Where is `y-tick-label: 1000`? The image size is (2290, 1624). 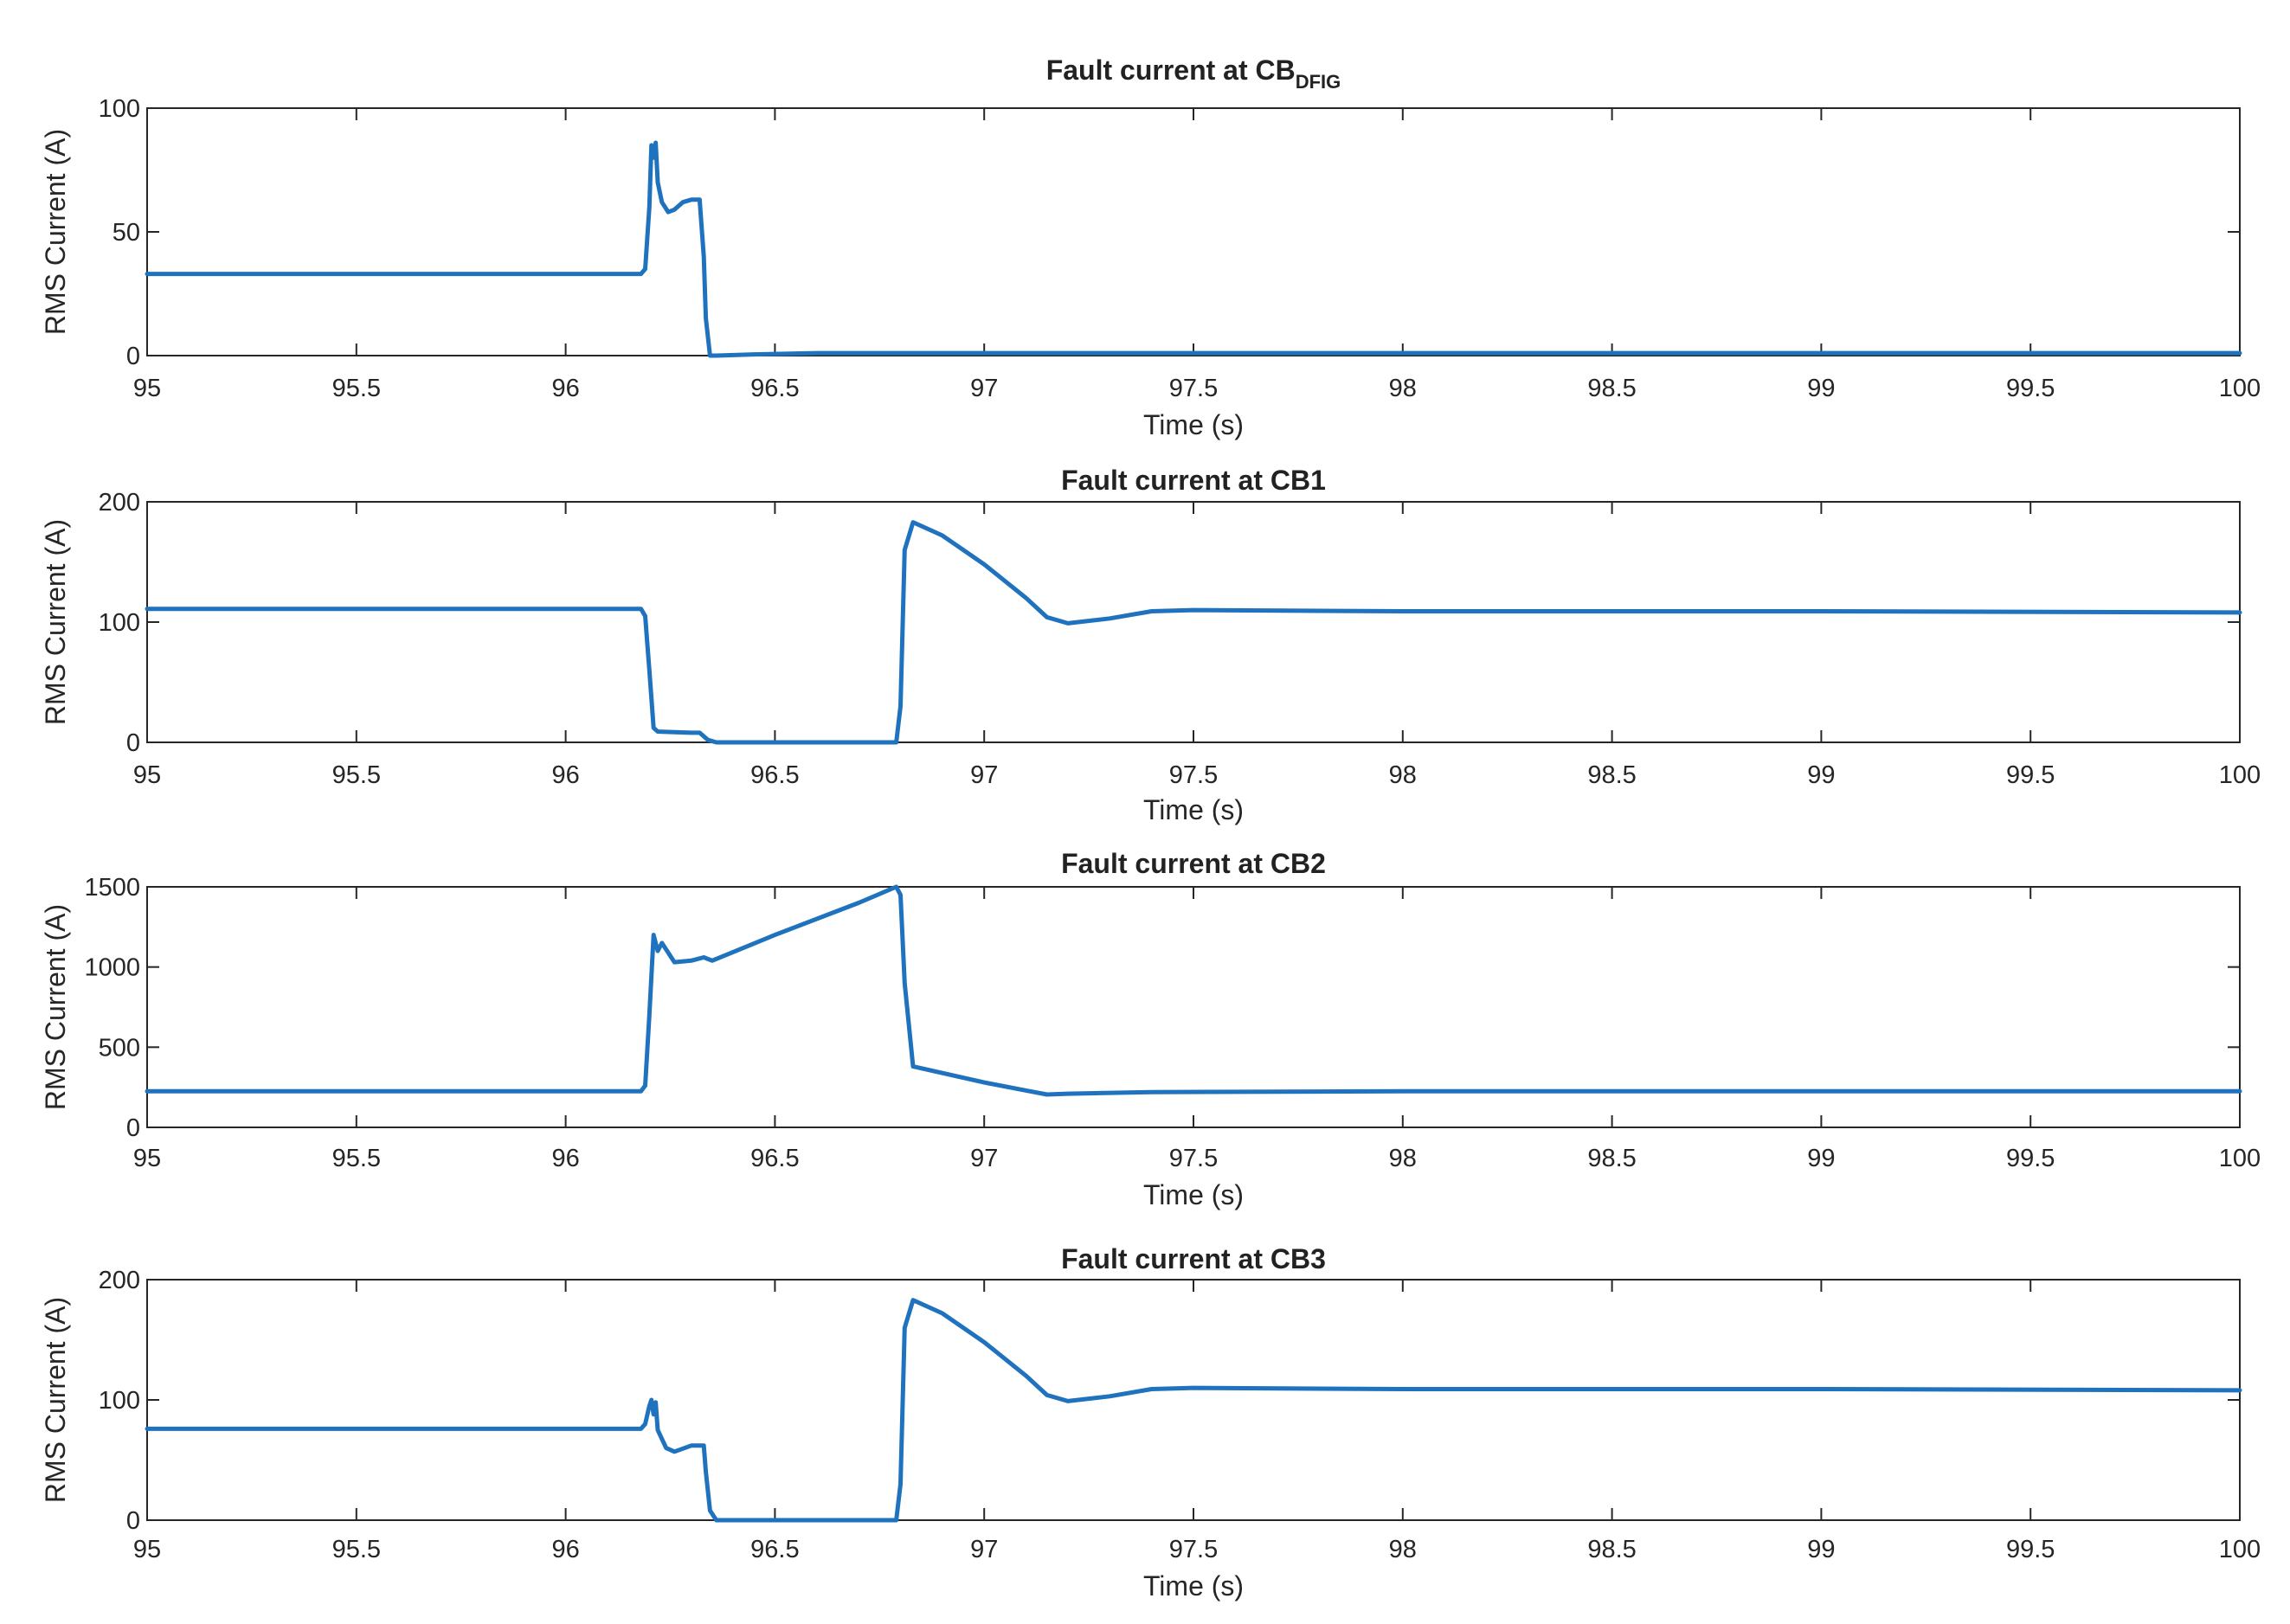
y-tick-label: 1000 is located at coordinates (112, 968).